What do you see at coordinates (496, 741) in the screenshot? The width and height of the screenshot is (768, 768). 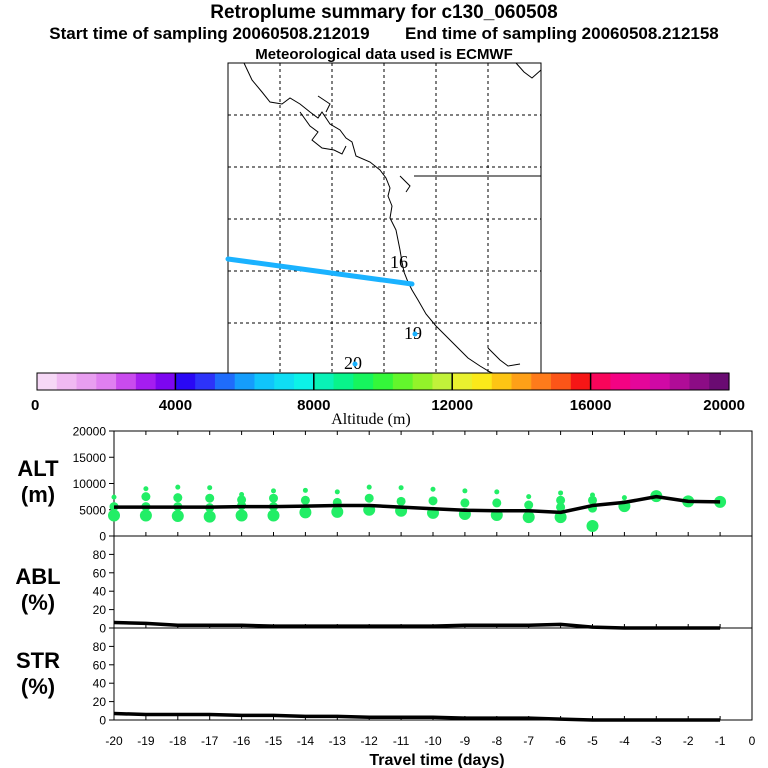 I see `x-tick-label: -8` at bounding box center [496, 741].